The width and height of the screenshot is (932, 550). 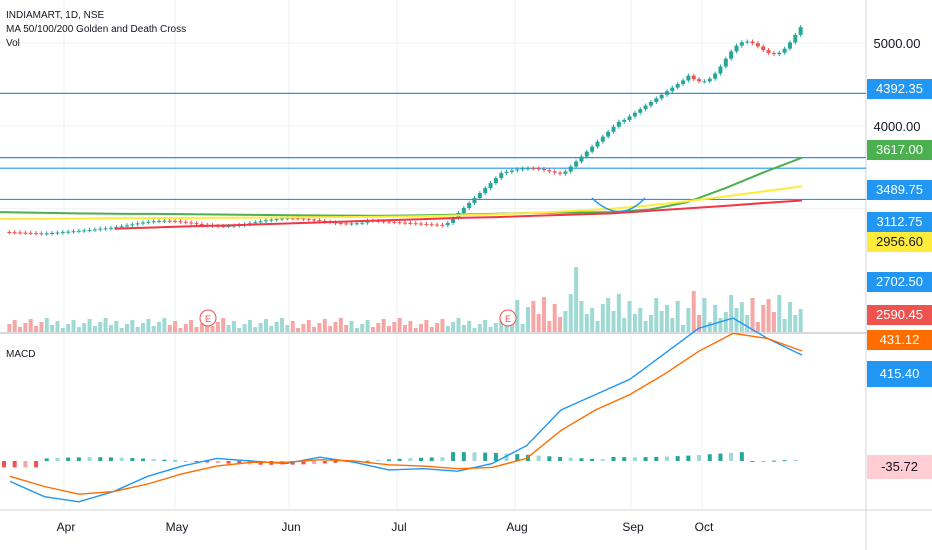 What do you see at coordinates (899, 315) in the screenshot?
I see `price-label: 2590.45` at bounding box center [899, 315].